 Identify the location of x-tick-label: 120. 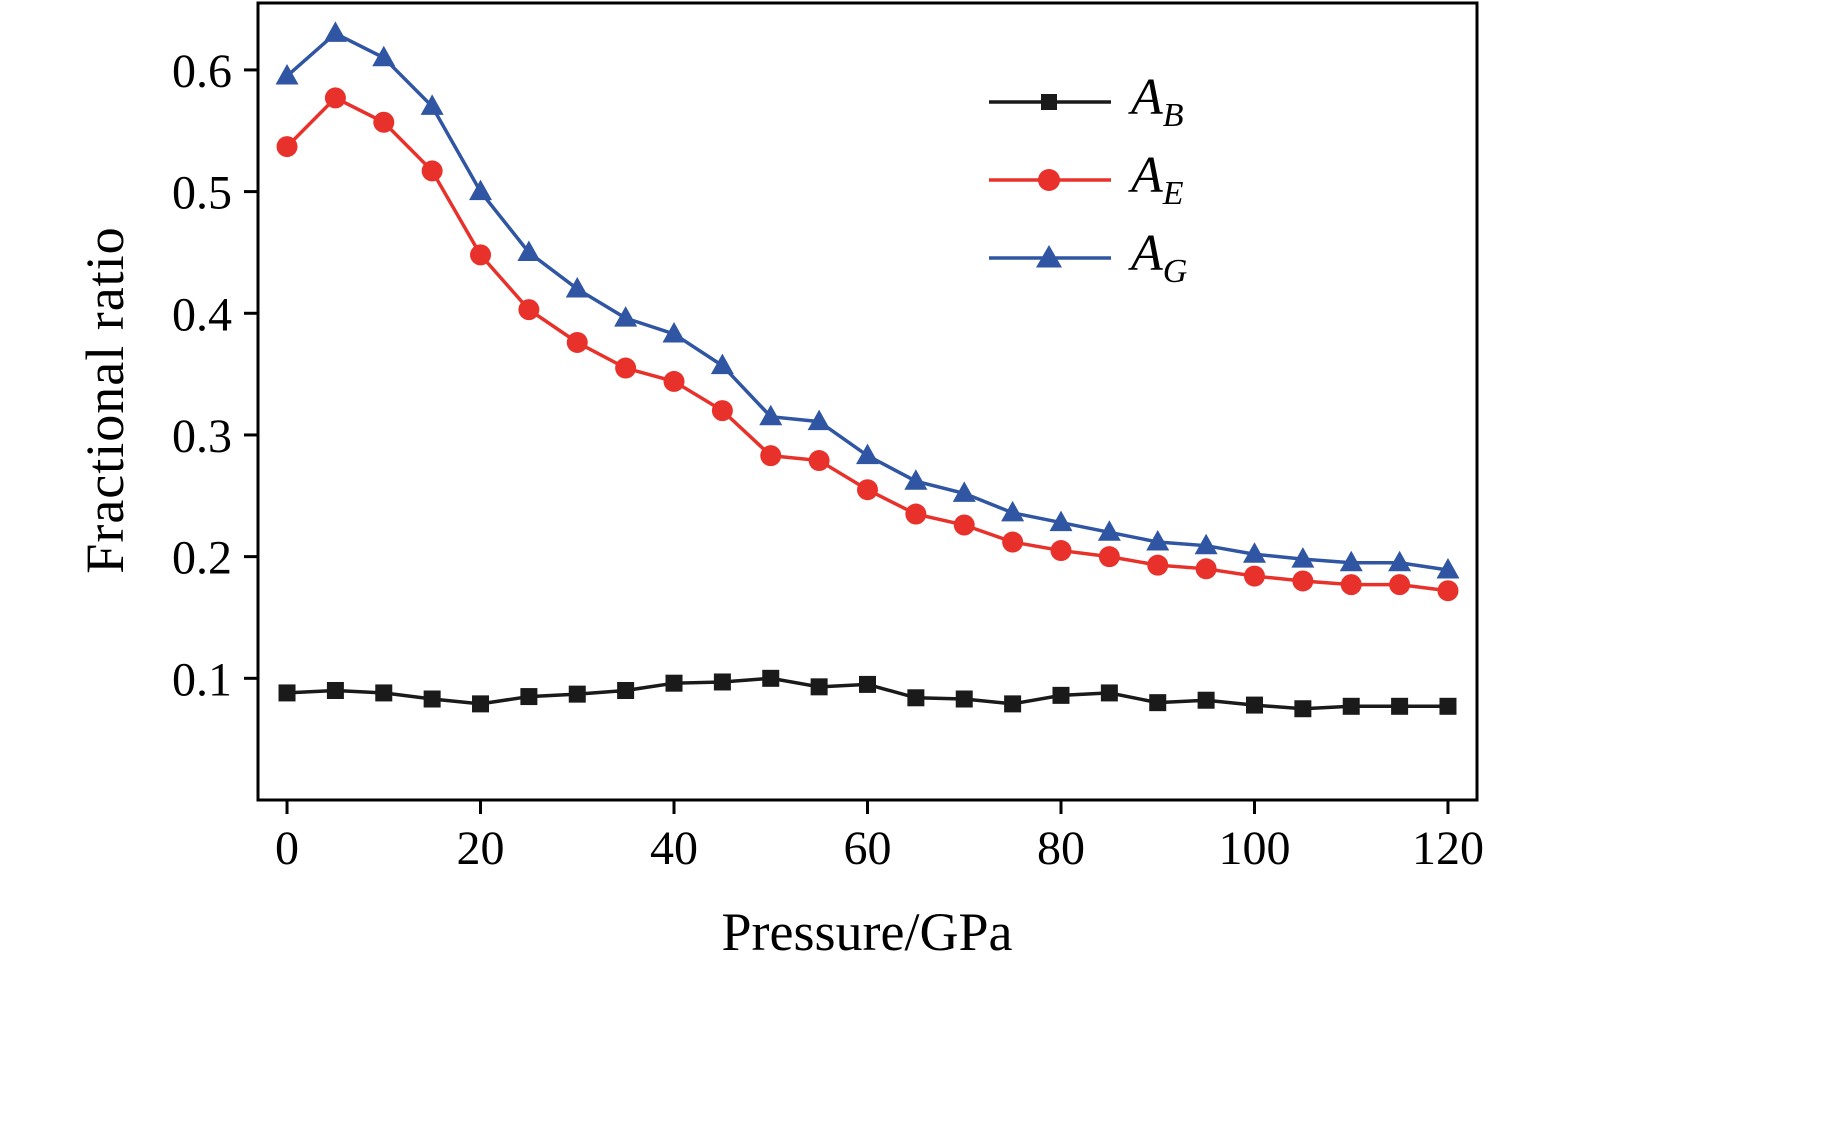
(1448, 848).